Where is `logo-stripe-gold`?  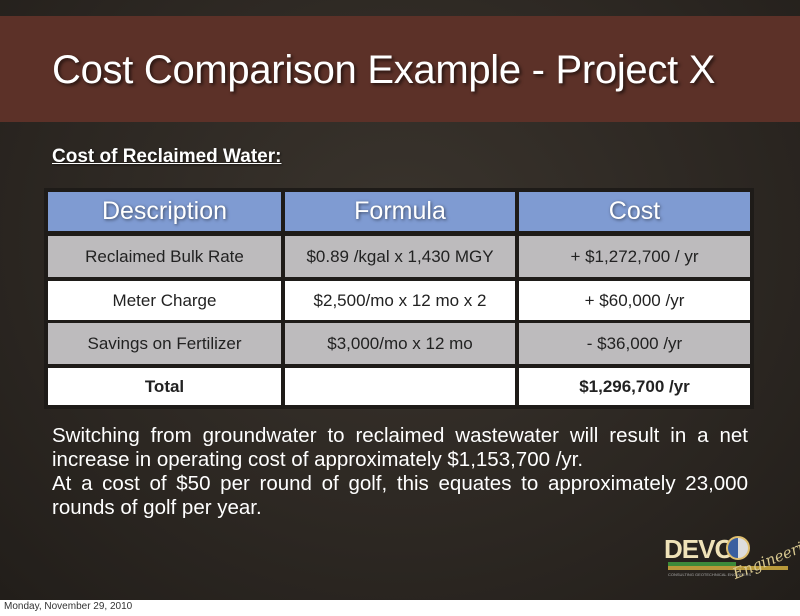 logo-stripe-gold is located at coordinates (728, 568).